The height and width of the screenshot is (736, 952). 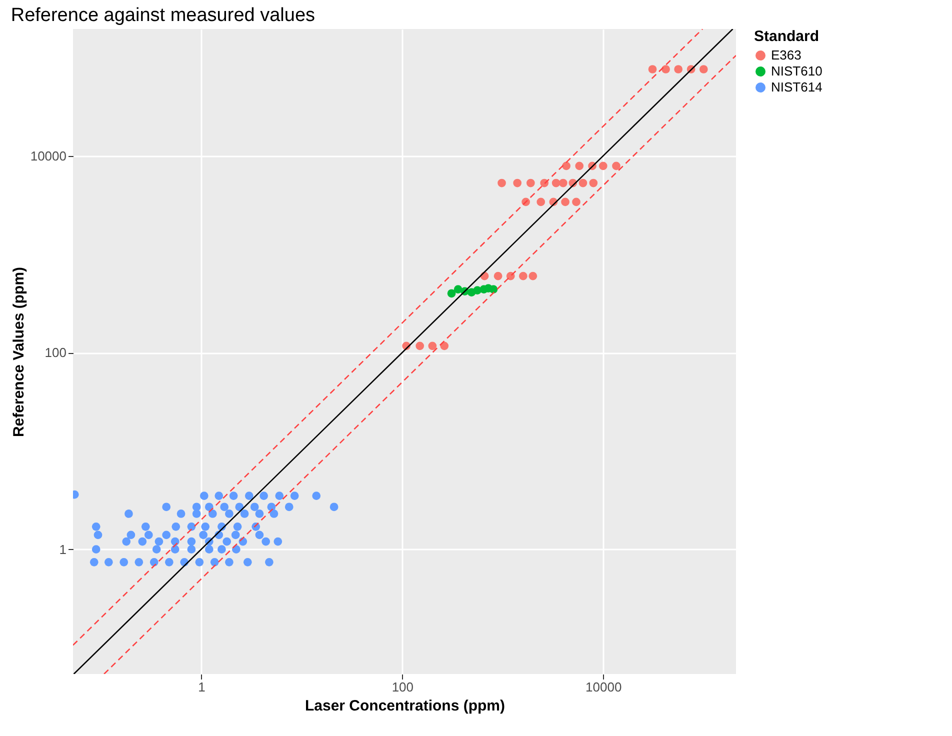 I want to click on x-axis-title: Laser Concentrations (ppm), so click(x=405, y=706).